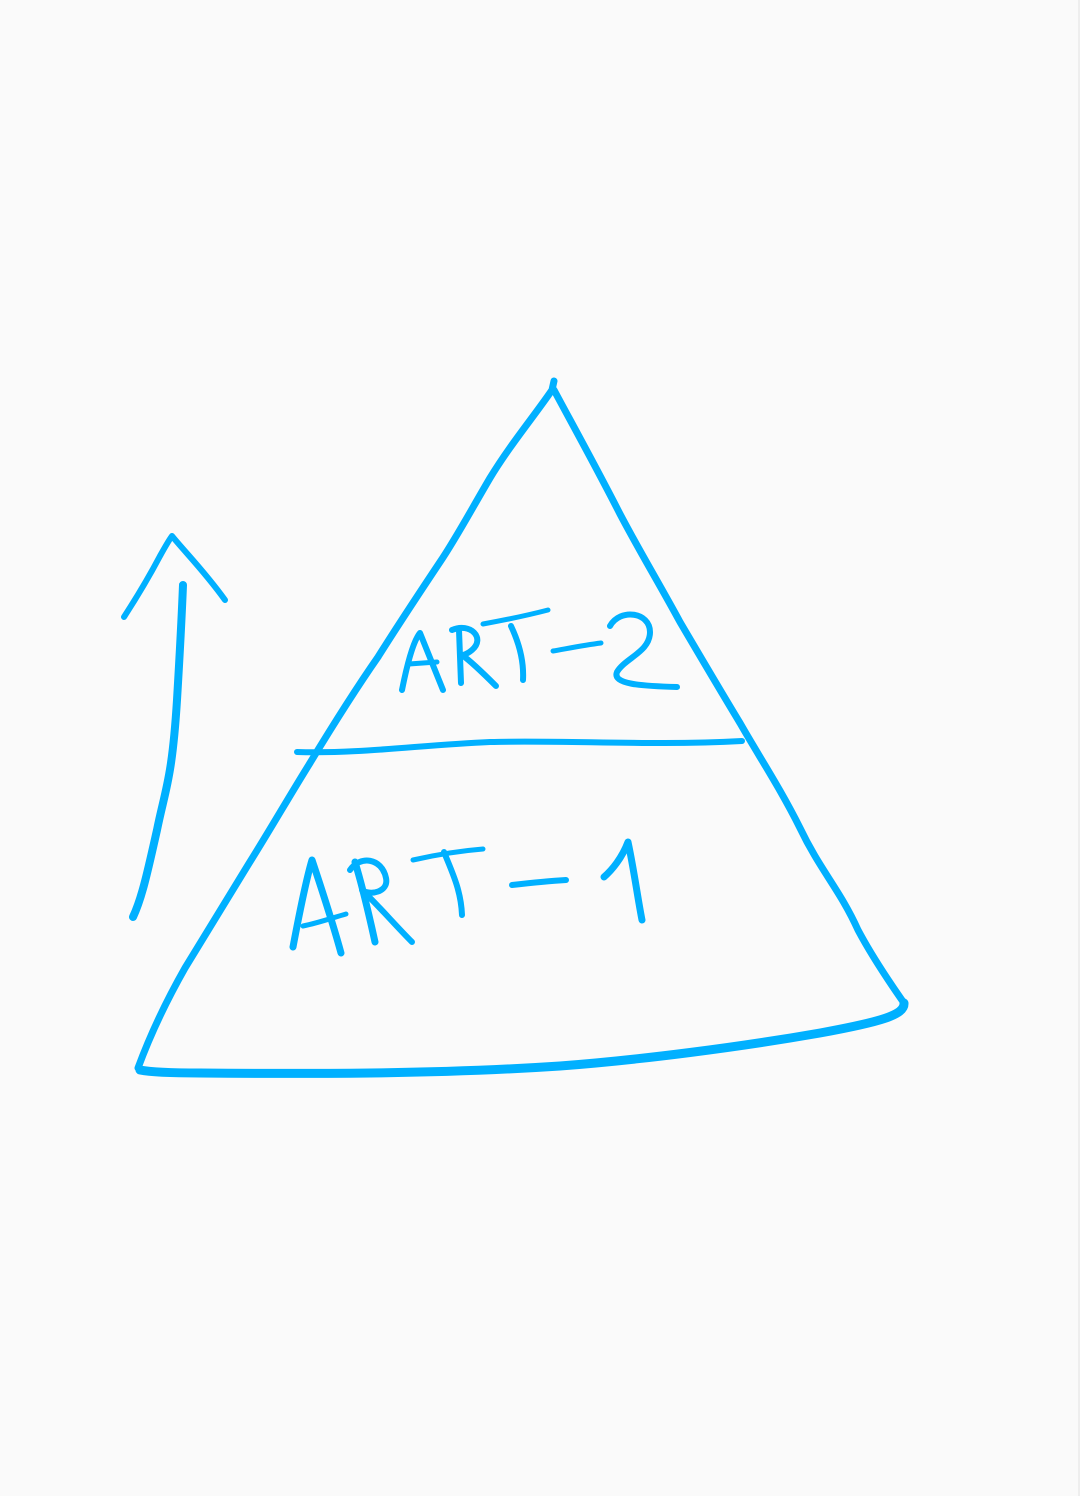  I want to click on level-top-label, so click(539, 650).